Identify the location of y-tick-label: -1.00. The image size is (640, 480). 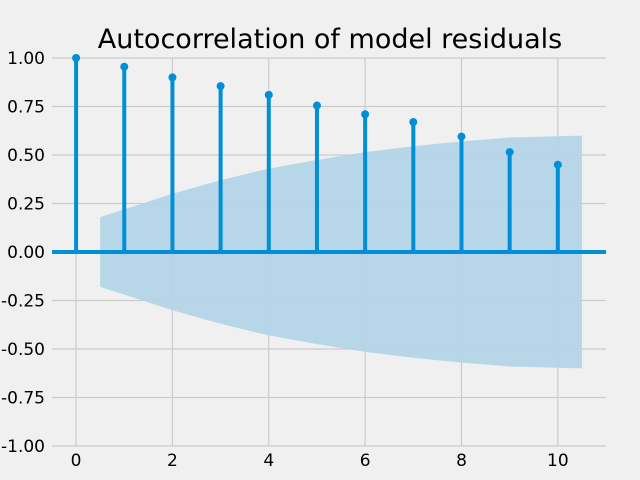
(23, 447).